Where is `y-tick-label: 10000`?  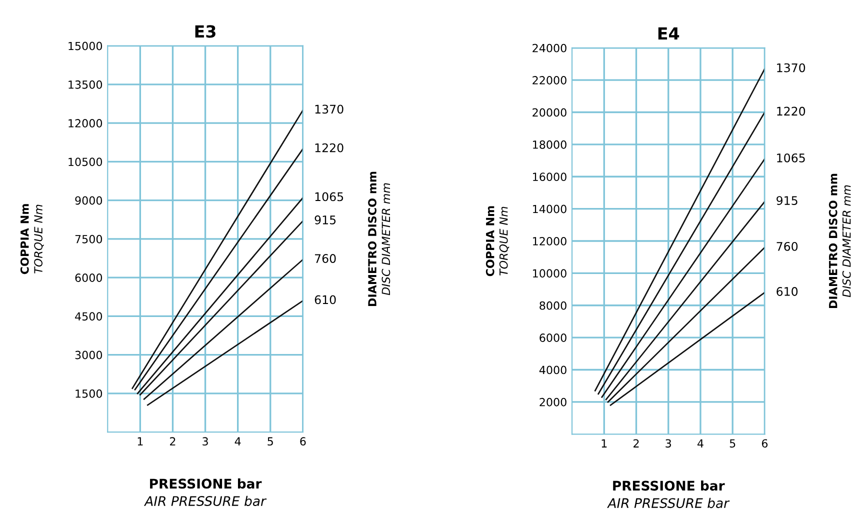 y-tick-label: 10000 is located at coordinates (549, 273).